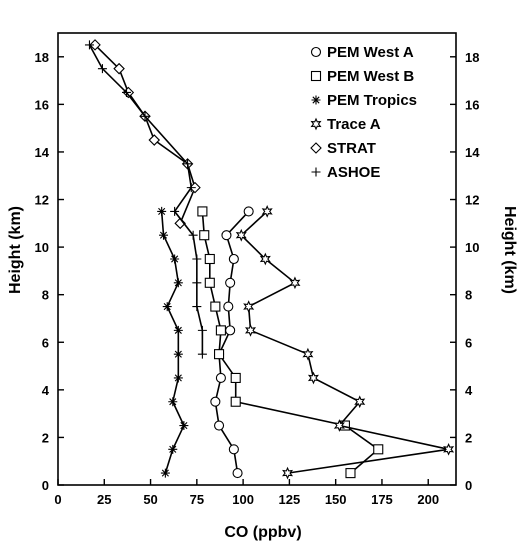 Image resolution: width=526 pixels, height=543 pixels. I want to click on legend-item-pem-west-a: PEM West A, so click(362, 52).